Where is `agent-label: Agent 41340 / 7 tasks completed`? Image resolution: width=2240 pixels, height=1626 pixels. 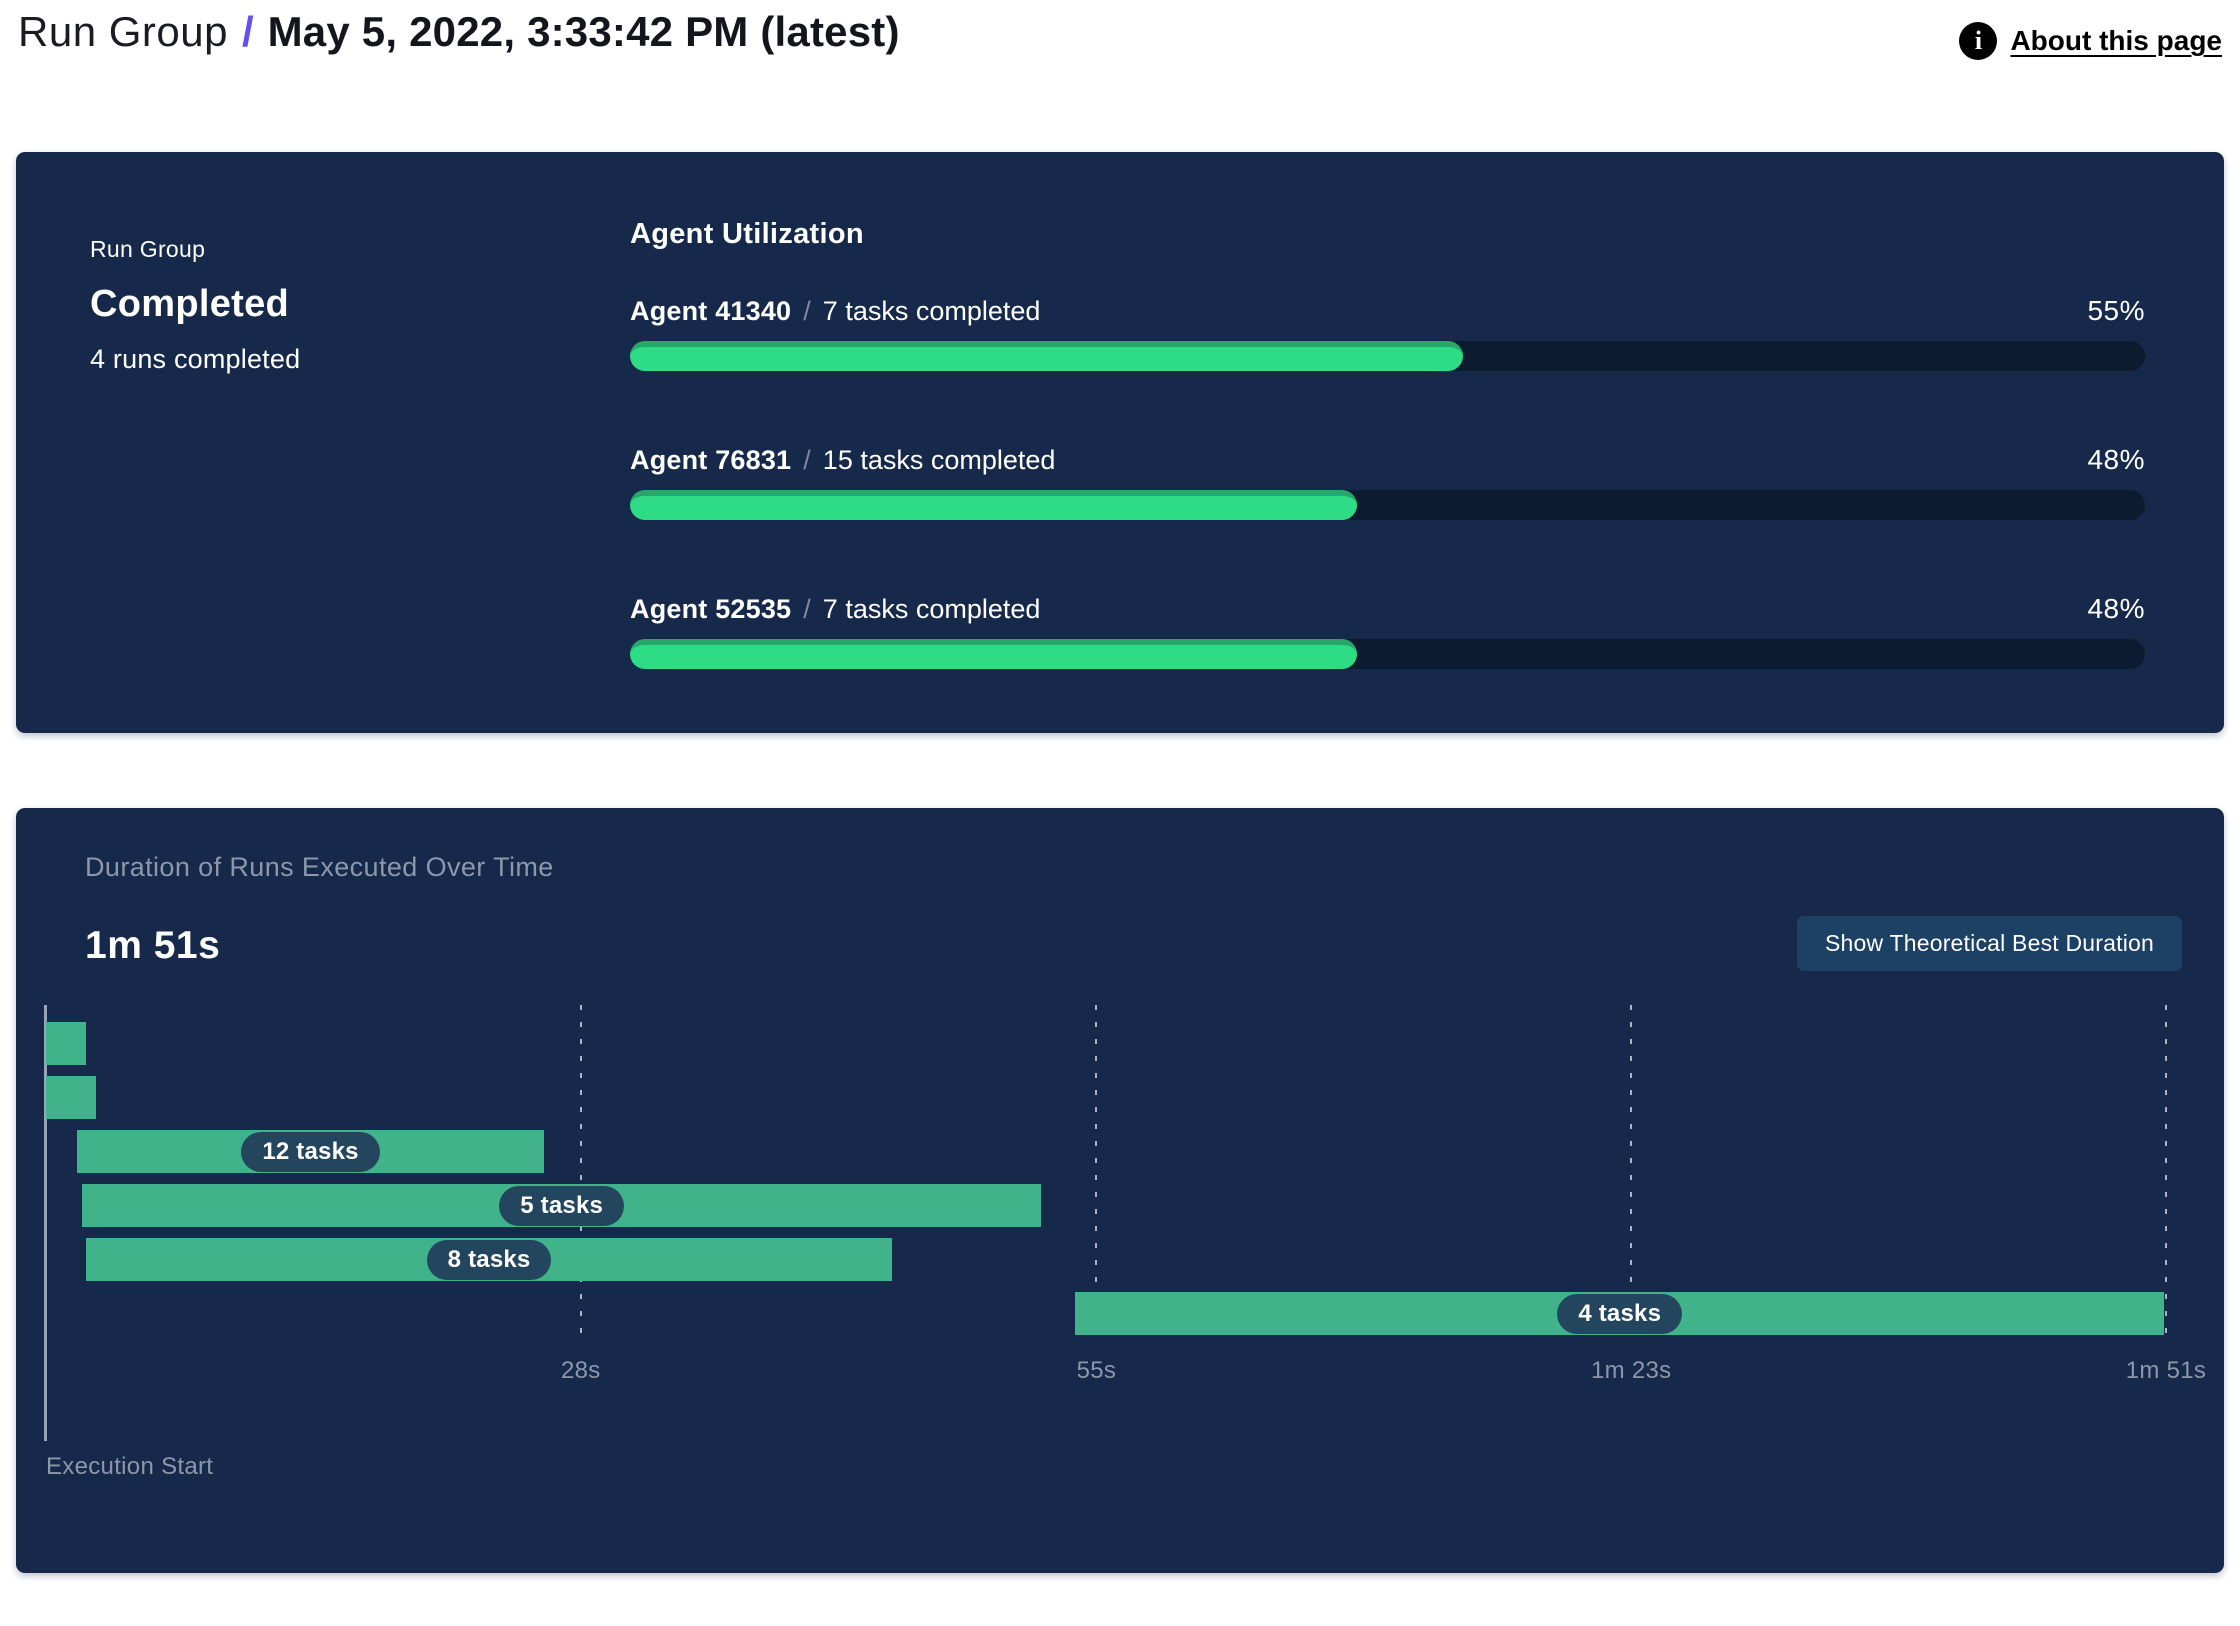 agent-label: Agent 41340 / 7 tasks completed is located at coordinates (835, 311).